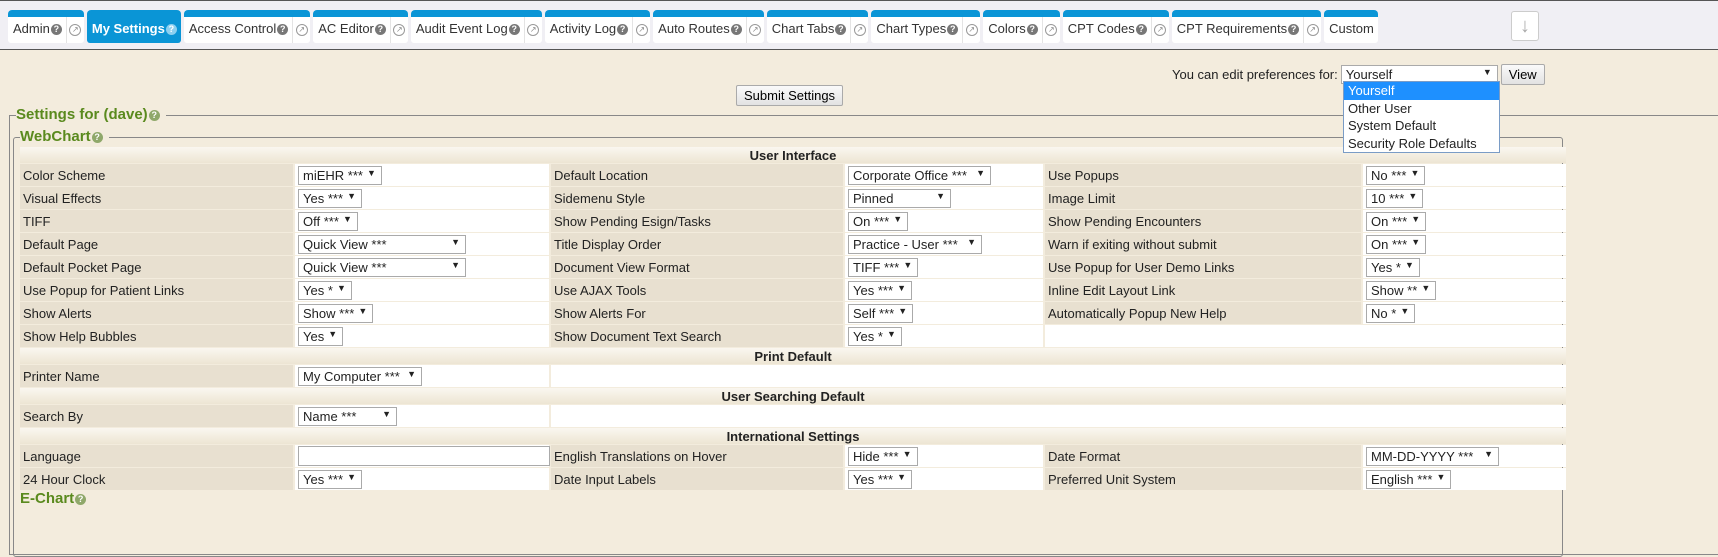  Describe the element at coordinates (321, 336) in the screenshot. I see `setting-select: Yes ▼` at that location.